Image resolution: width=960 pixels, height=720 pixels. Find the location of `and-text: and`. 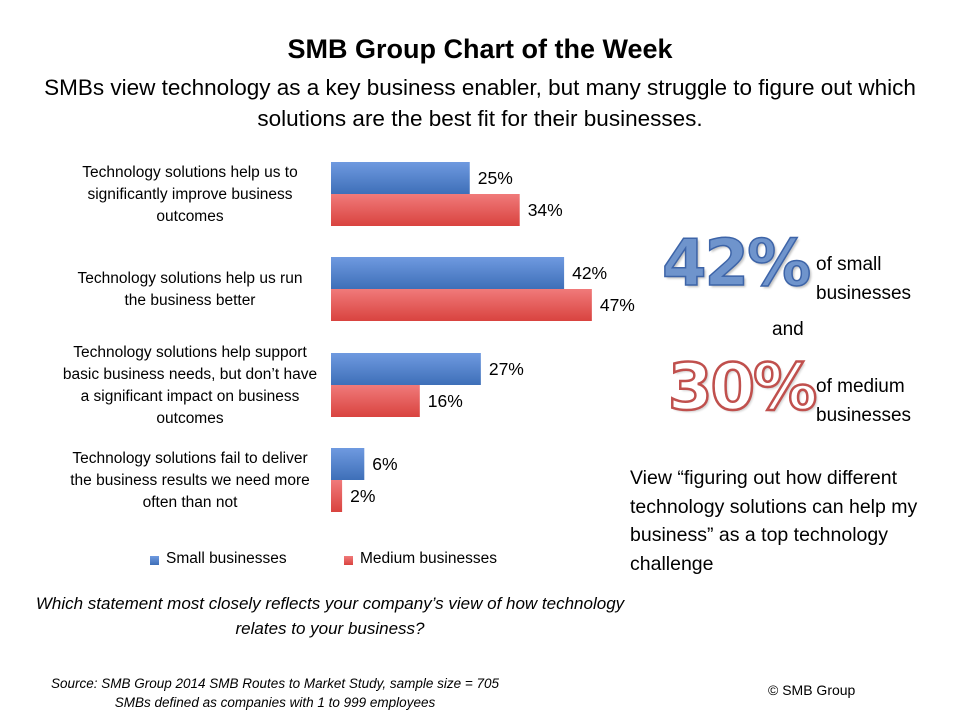

and-text: and is located at coordinates (788, 329).